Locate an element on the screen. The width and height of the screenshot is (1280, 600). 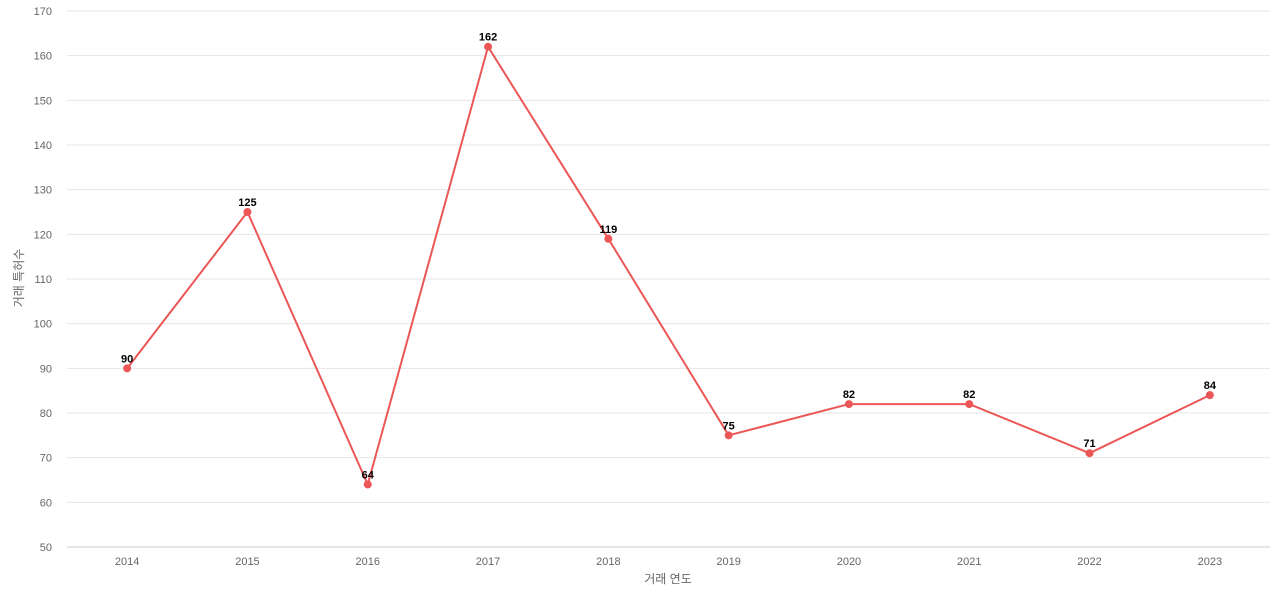
data-label: 75 is located at coordinates (729, 426).